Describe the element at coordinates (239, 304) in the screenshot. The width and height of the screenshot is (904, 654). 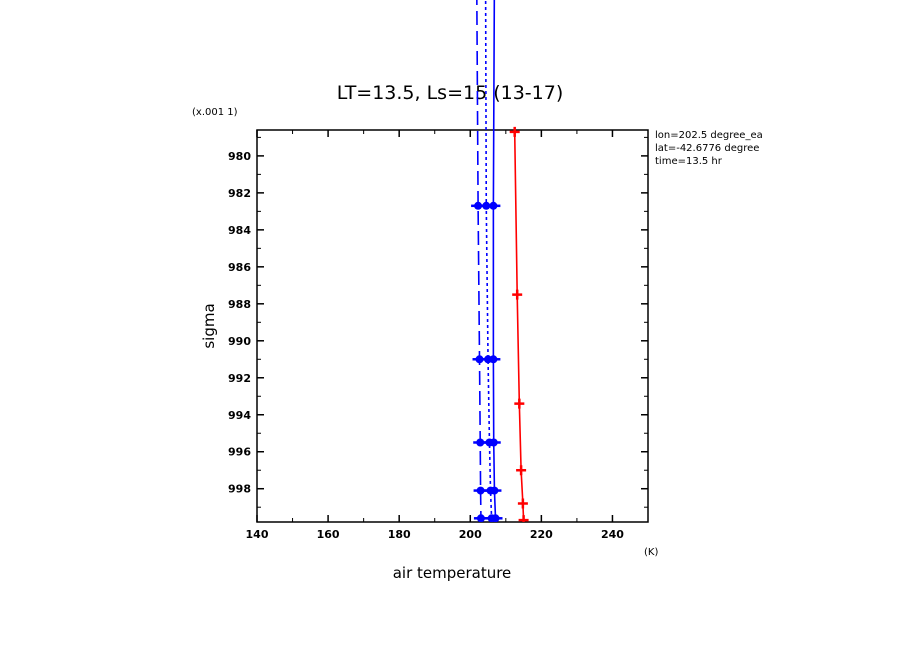
I see `y-tick-label: 988` at that location.